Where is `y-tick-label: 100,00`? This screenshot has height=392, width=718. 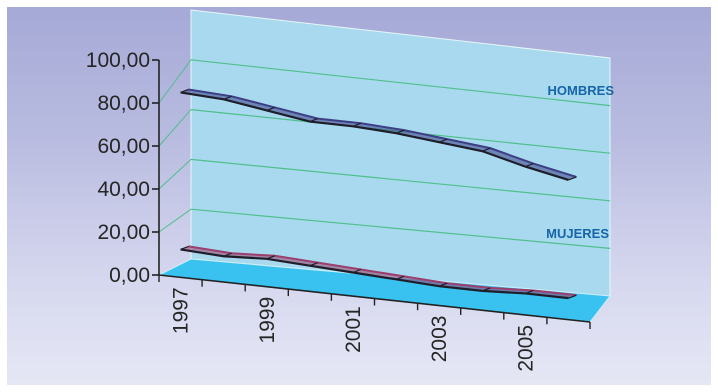 y-tick-label: 100,00 is located at coordinates (118, 60).